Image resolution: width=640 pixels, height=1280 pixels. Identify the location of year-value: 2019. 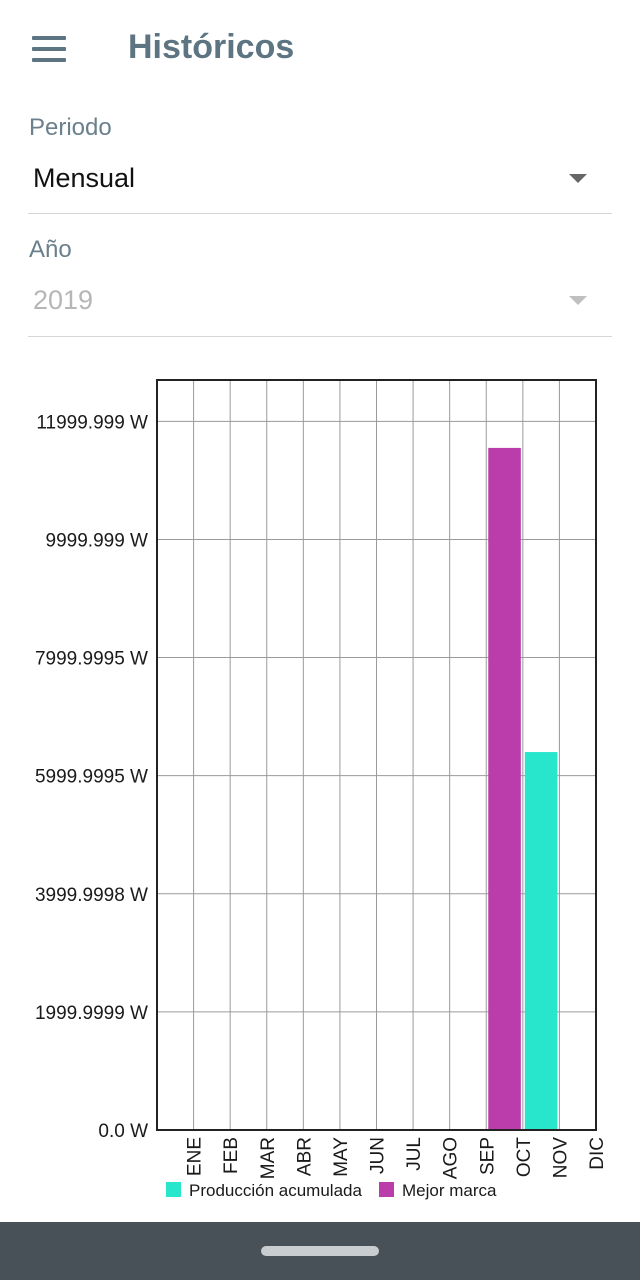
(63, 300).